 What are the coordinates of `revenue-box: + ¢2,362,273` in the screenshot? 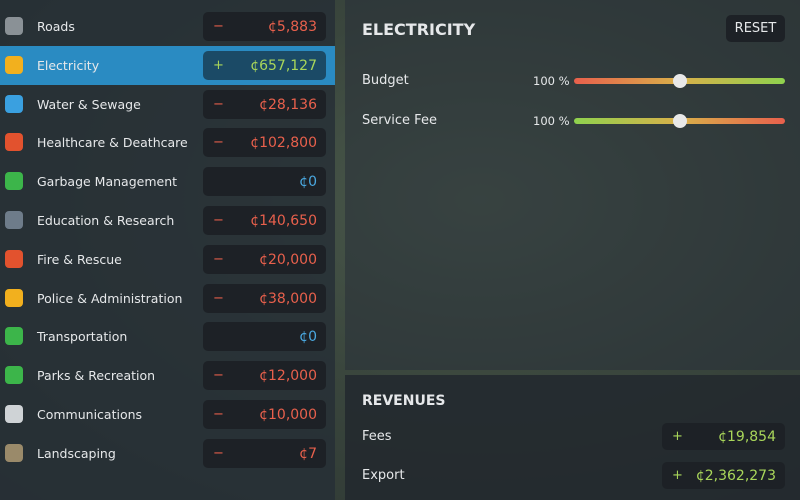 It's located at (723, 475).